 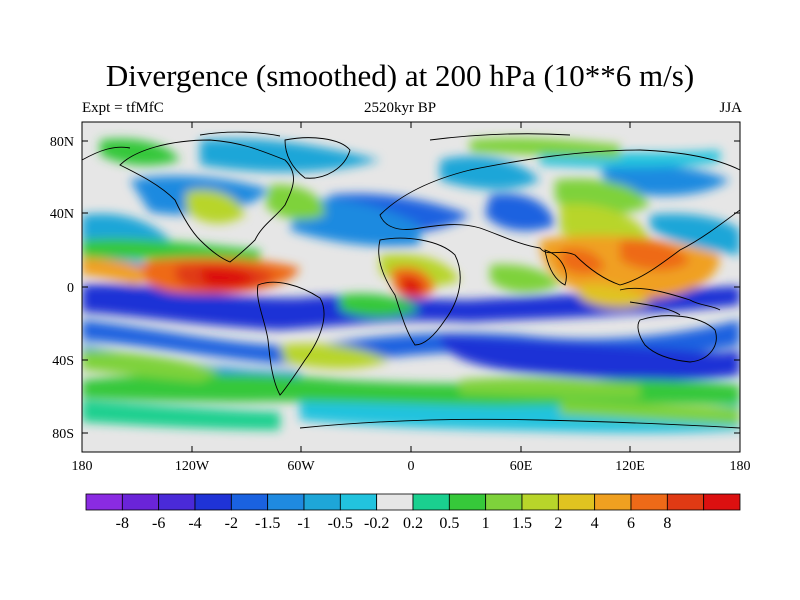 I want to click on coast-greenland, so click(x=317, y=158).